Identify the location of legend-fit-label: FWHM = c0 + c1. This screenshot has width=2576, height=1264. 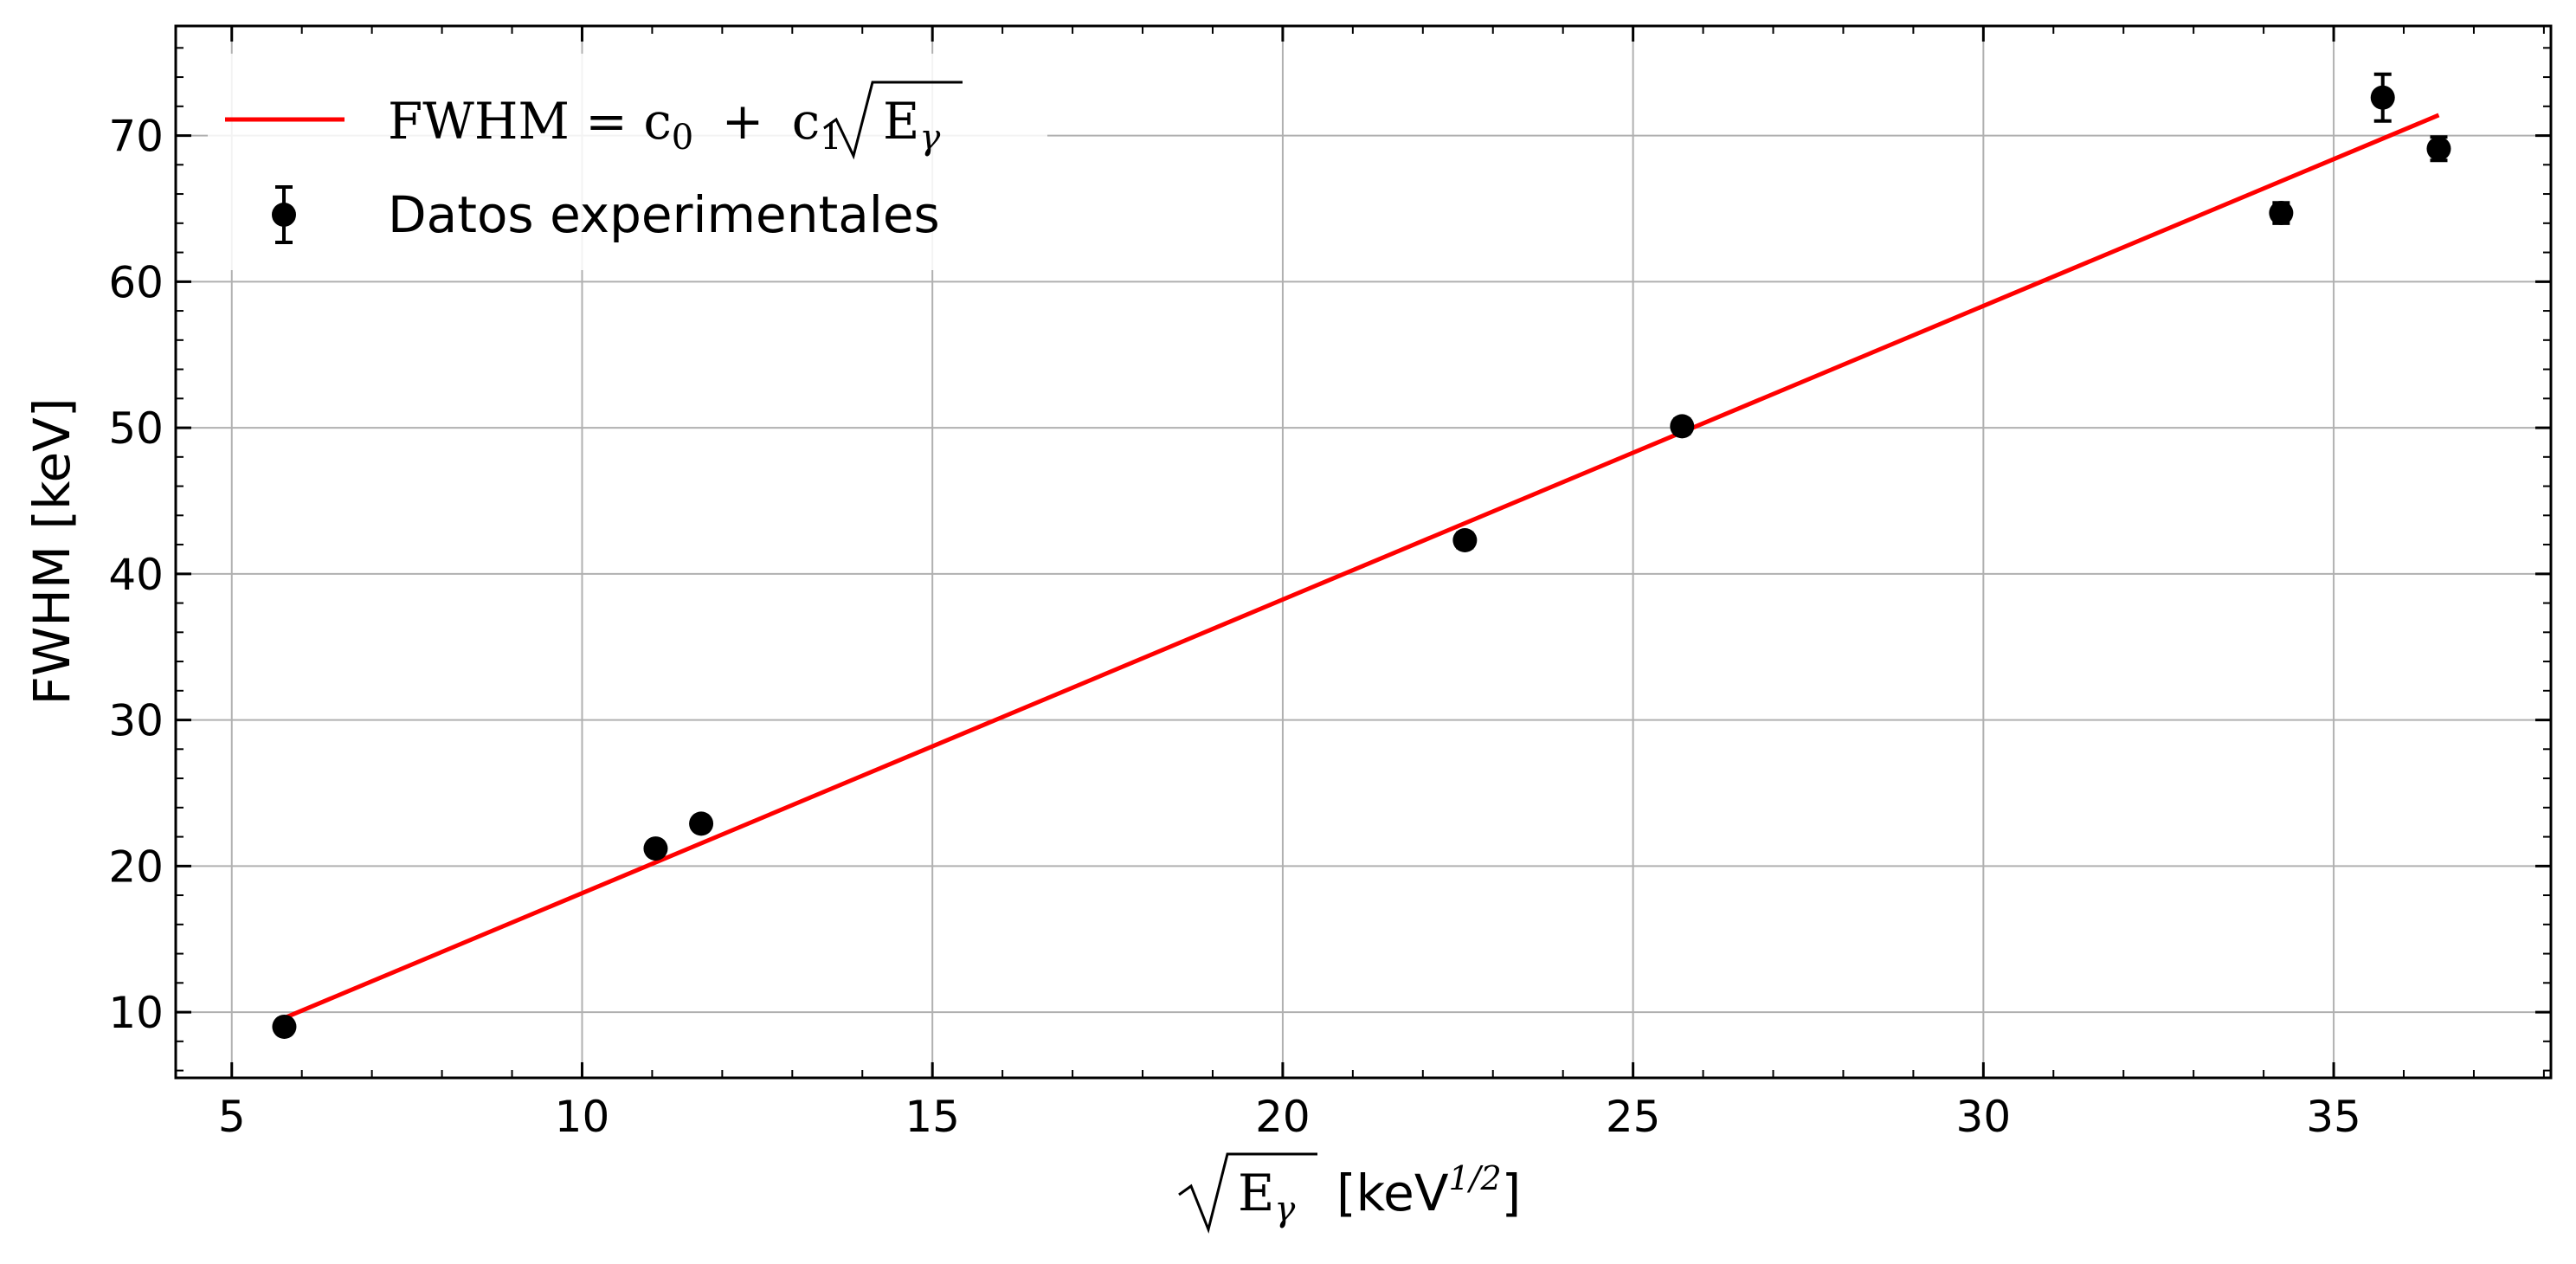
(615, 126).